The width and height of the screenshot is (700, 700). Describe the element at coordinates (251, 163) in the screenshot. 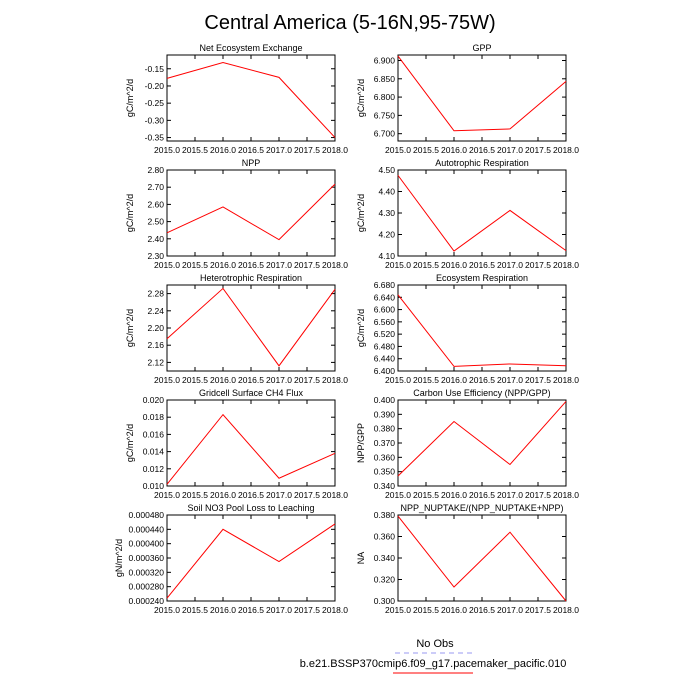

I see `panel-title: NPP` at that location.